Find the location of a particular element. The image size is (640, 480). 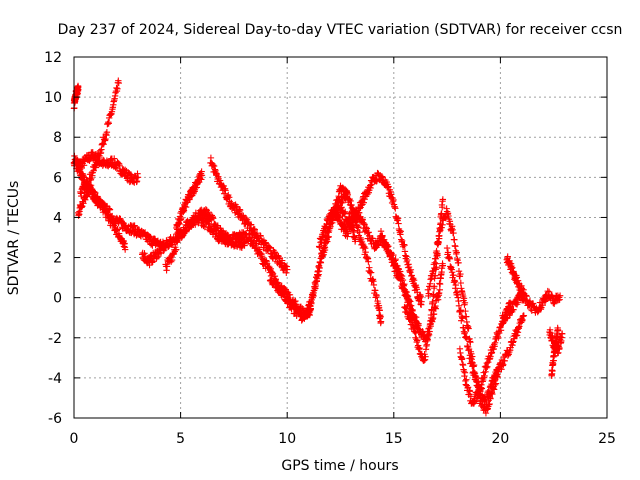

y-tick-label: -2 is located at coordinates (55, 339).